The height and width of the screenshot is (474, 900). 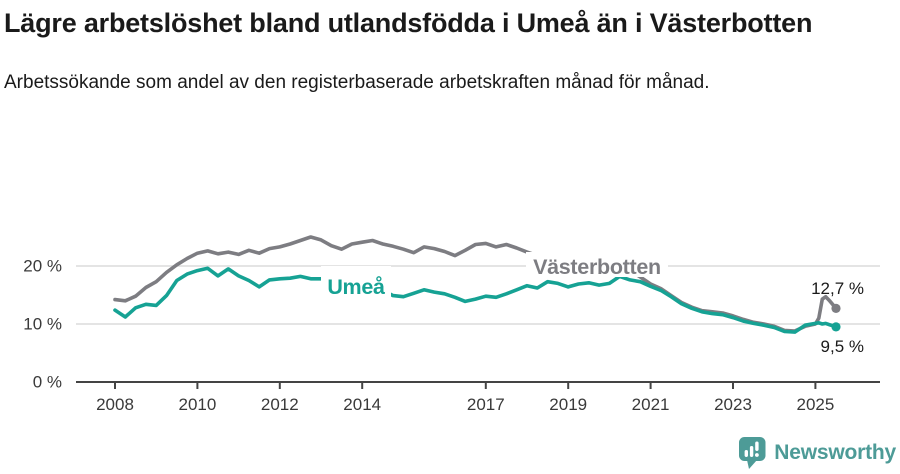 What do you see at coordinates (475, 300) in the screenshot?
I see `series-line-umea` at bounding box center [475, 300].